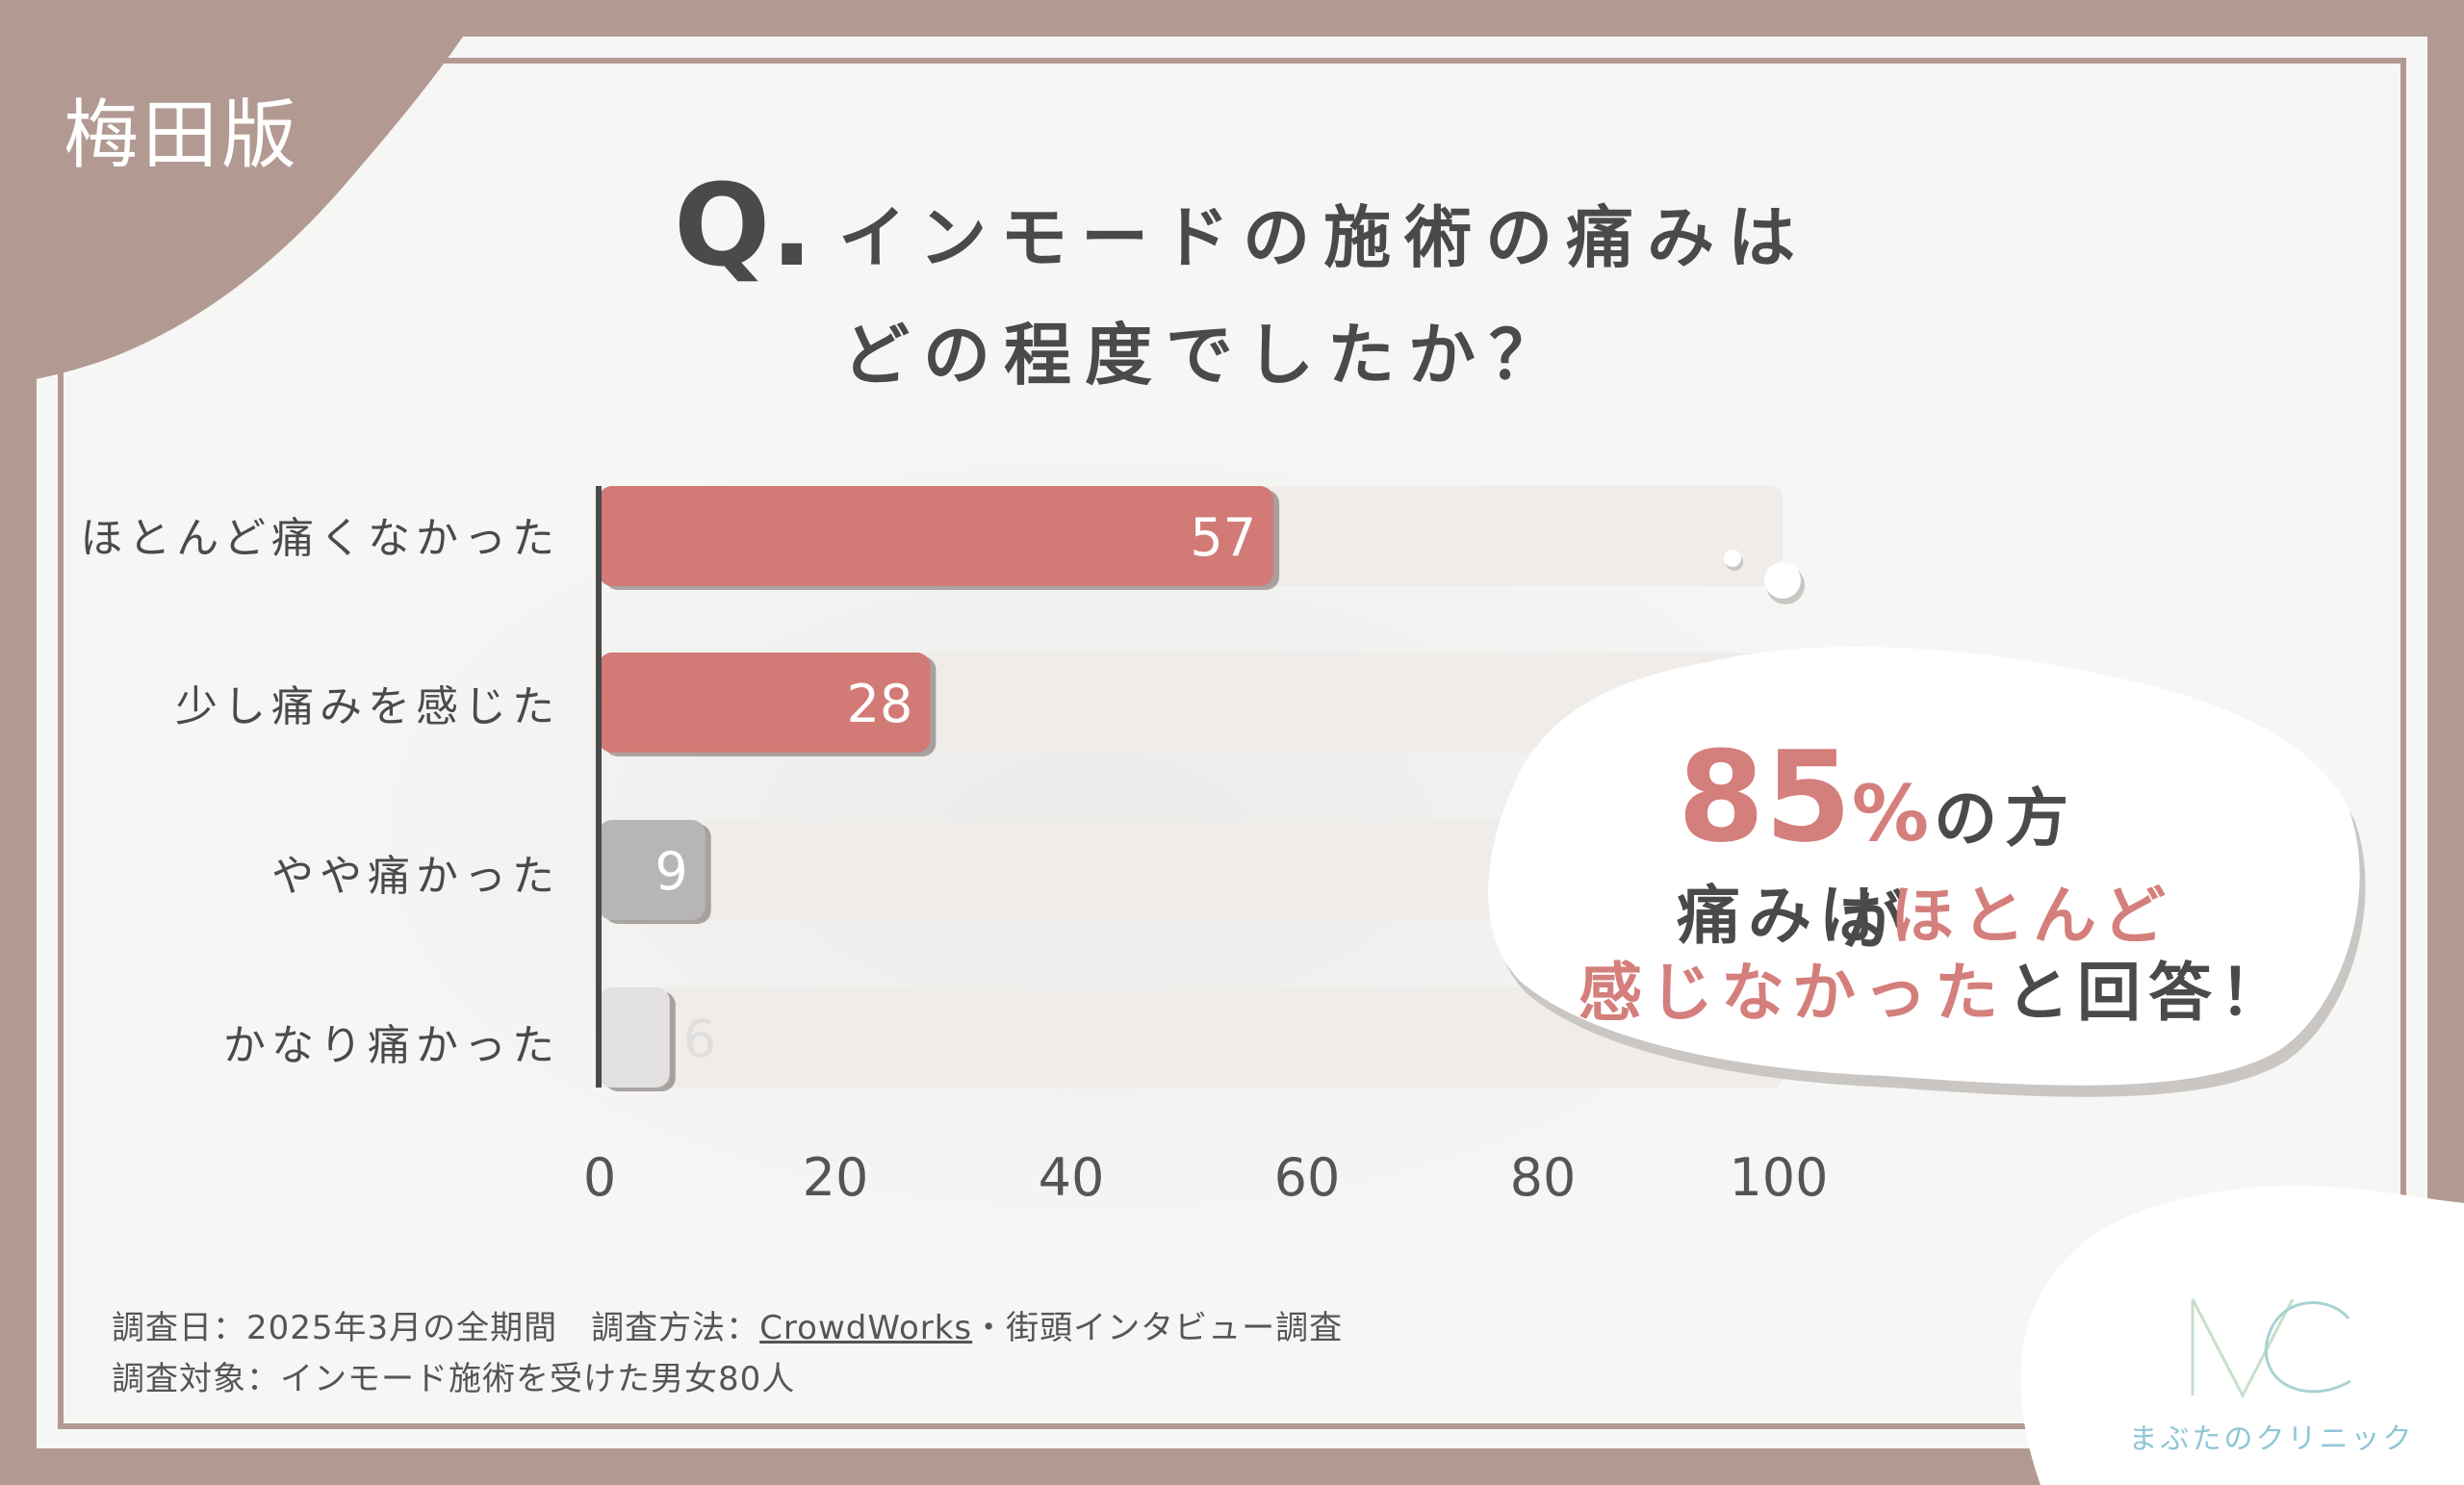  Describe the element at coordinates (1764, 797) in the screenshot. I see `callout-percentage: 85` at that location.